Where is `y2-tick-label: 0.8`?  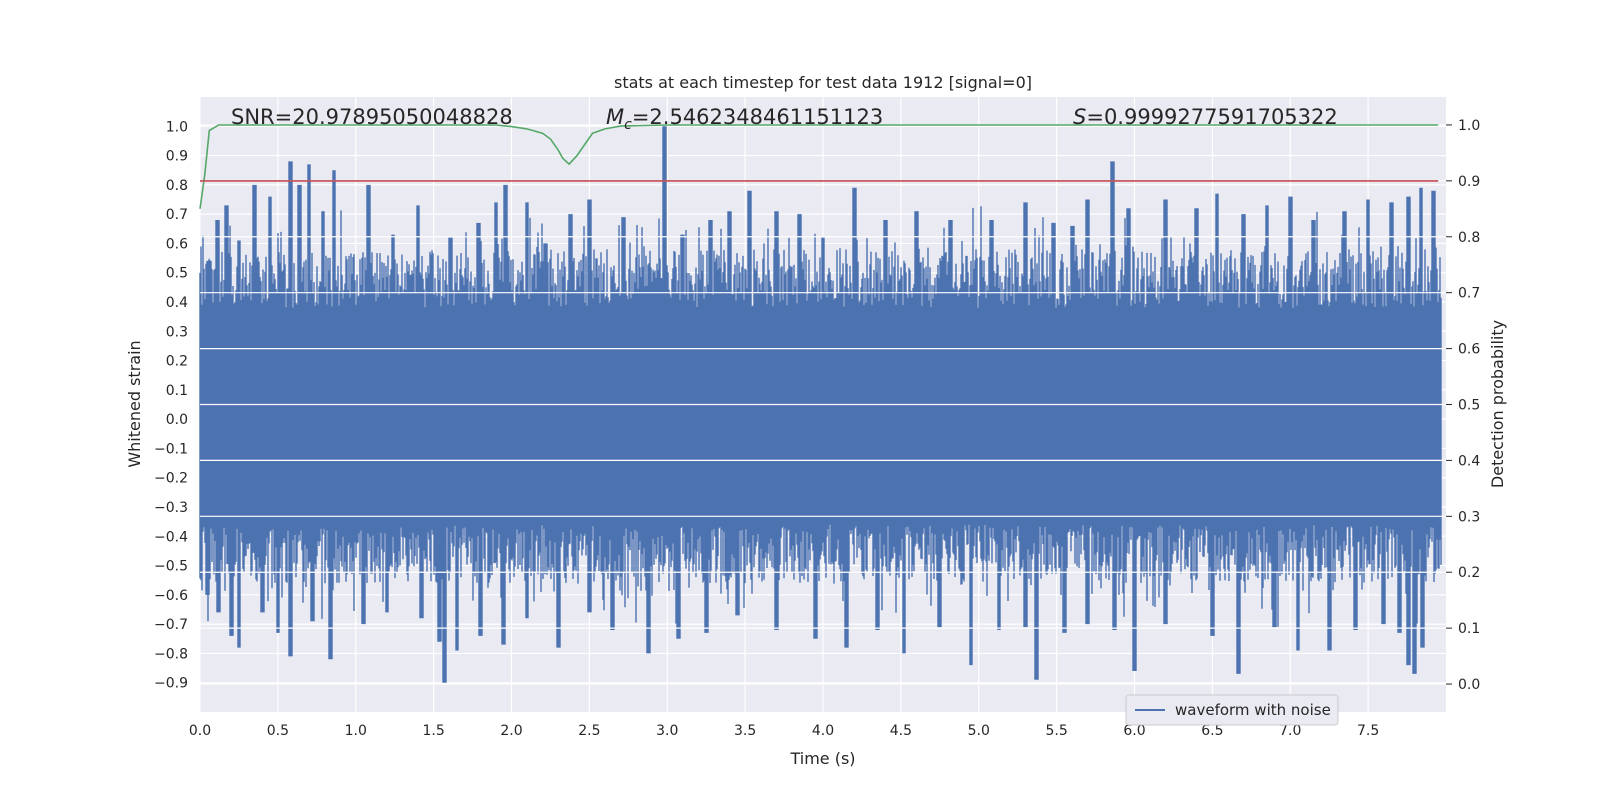
y2-tick-label: 0.8 is located at coordinates (1469, 238).